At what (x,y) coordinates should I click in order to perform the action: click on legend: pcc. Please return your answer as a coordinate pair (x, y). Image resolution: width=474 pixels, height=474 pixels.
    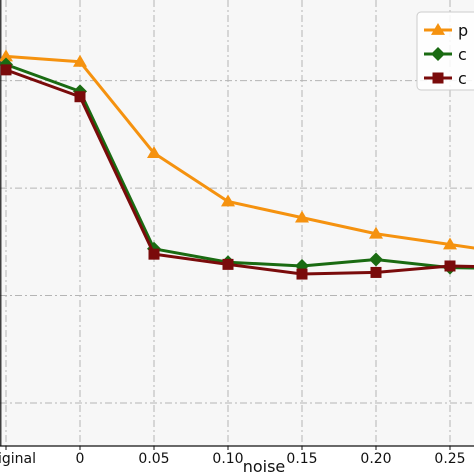
    Looking at the image, I should click on (445, 51).